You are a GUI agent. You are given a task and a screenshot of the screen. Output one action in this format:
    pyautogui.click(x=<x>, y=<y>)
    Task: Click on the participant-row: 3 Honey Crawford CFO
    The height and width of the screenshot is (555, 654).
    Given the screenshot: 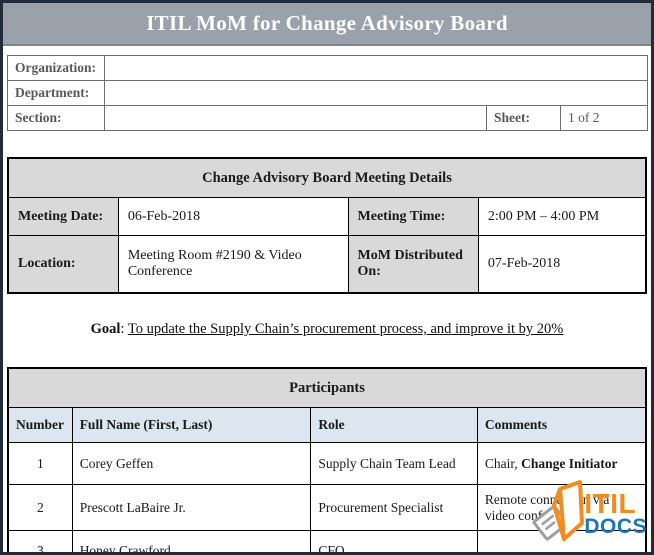 What is the action you would take?
    pyautogui.click(x=327, y=541)
    